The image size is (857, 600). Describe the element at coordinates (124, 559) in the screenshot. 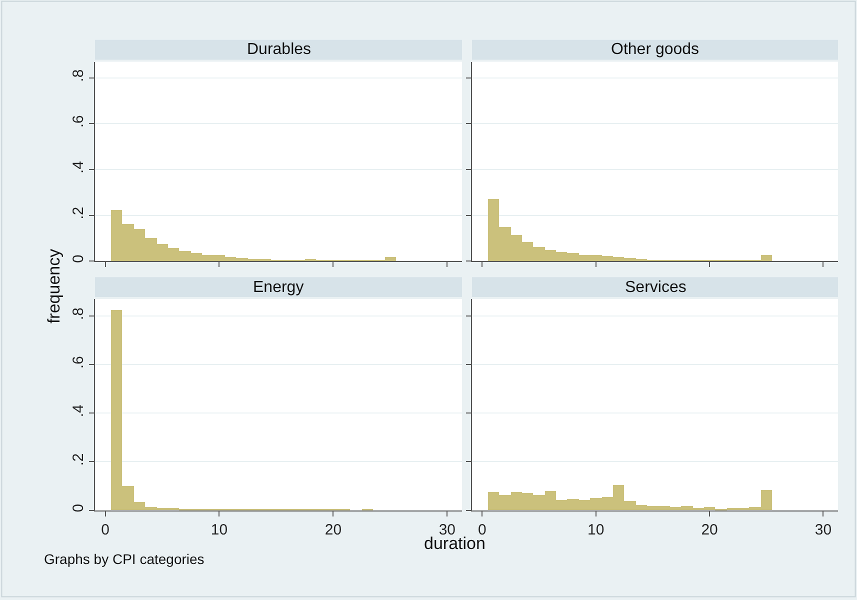

I see `text: Graphs by CPI categories` at that location.